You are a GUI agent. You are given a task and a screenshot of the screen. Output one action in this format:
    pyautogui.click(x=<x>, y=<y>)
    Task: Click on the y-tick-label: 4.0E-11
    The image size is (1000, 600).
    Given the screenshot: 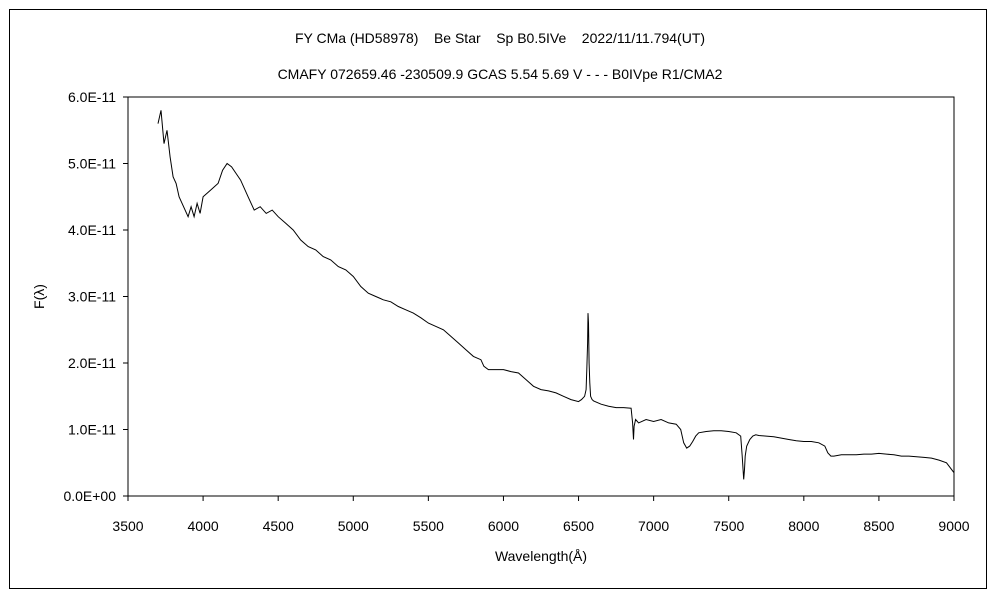 What is the action you would take?
    pyautogui.click(x=92, y=230)
    